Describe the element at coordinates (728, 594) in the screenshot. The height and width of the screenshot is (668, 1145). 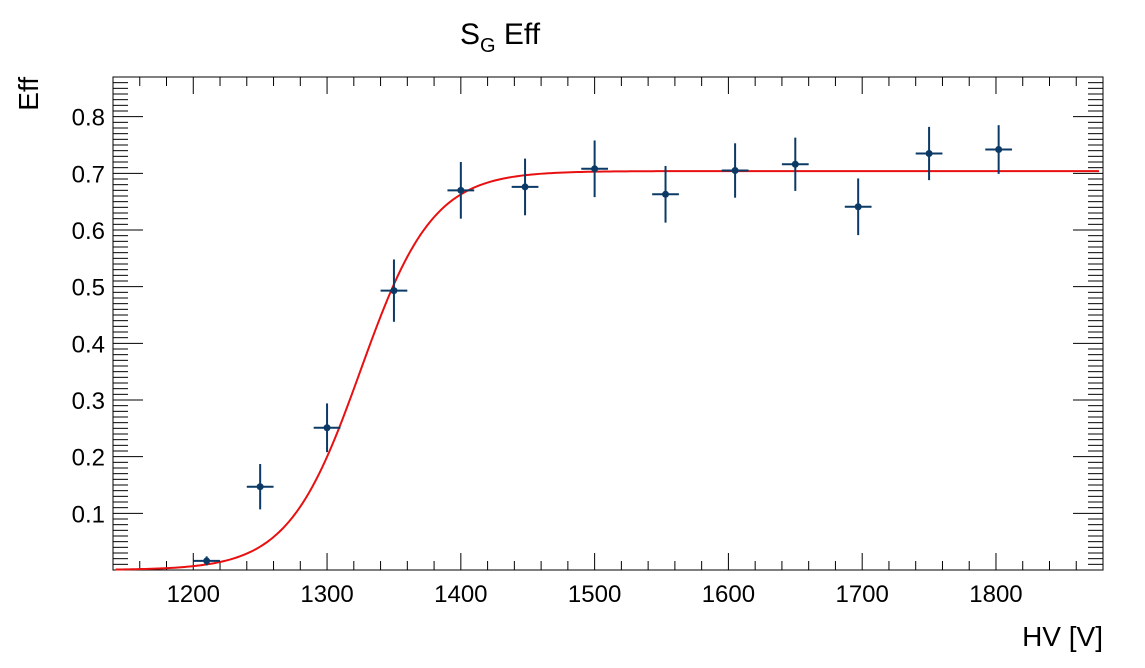
I see `x-tick-label: 1600` at that location.